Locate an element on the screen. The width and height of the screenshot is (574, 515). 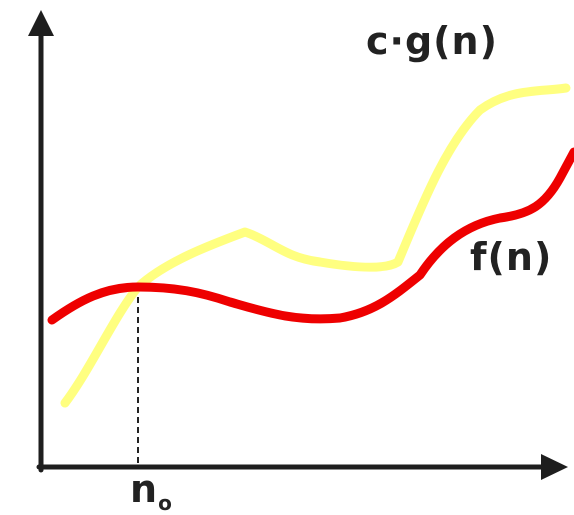
x-axis-arrowhead is located at coordinates (554, 467).